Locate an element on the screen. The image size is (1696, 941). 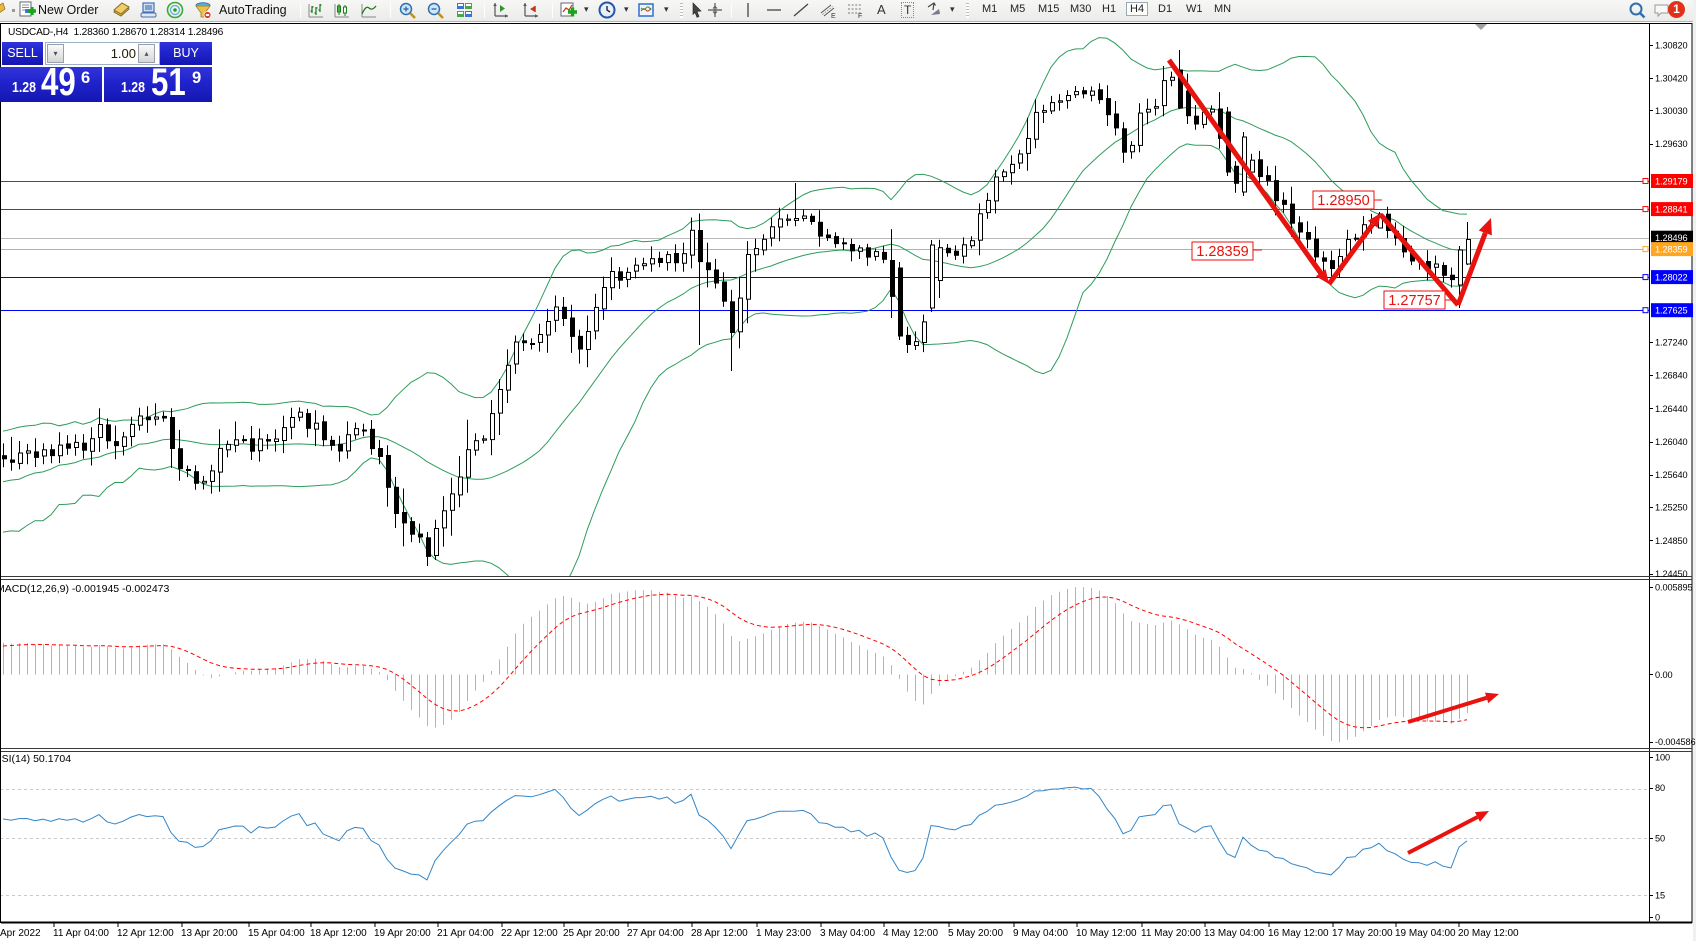
svg-text: 1.29179 is located at coordinates (1671, 182).